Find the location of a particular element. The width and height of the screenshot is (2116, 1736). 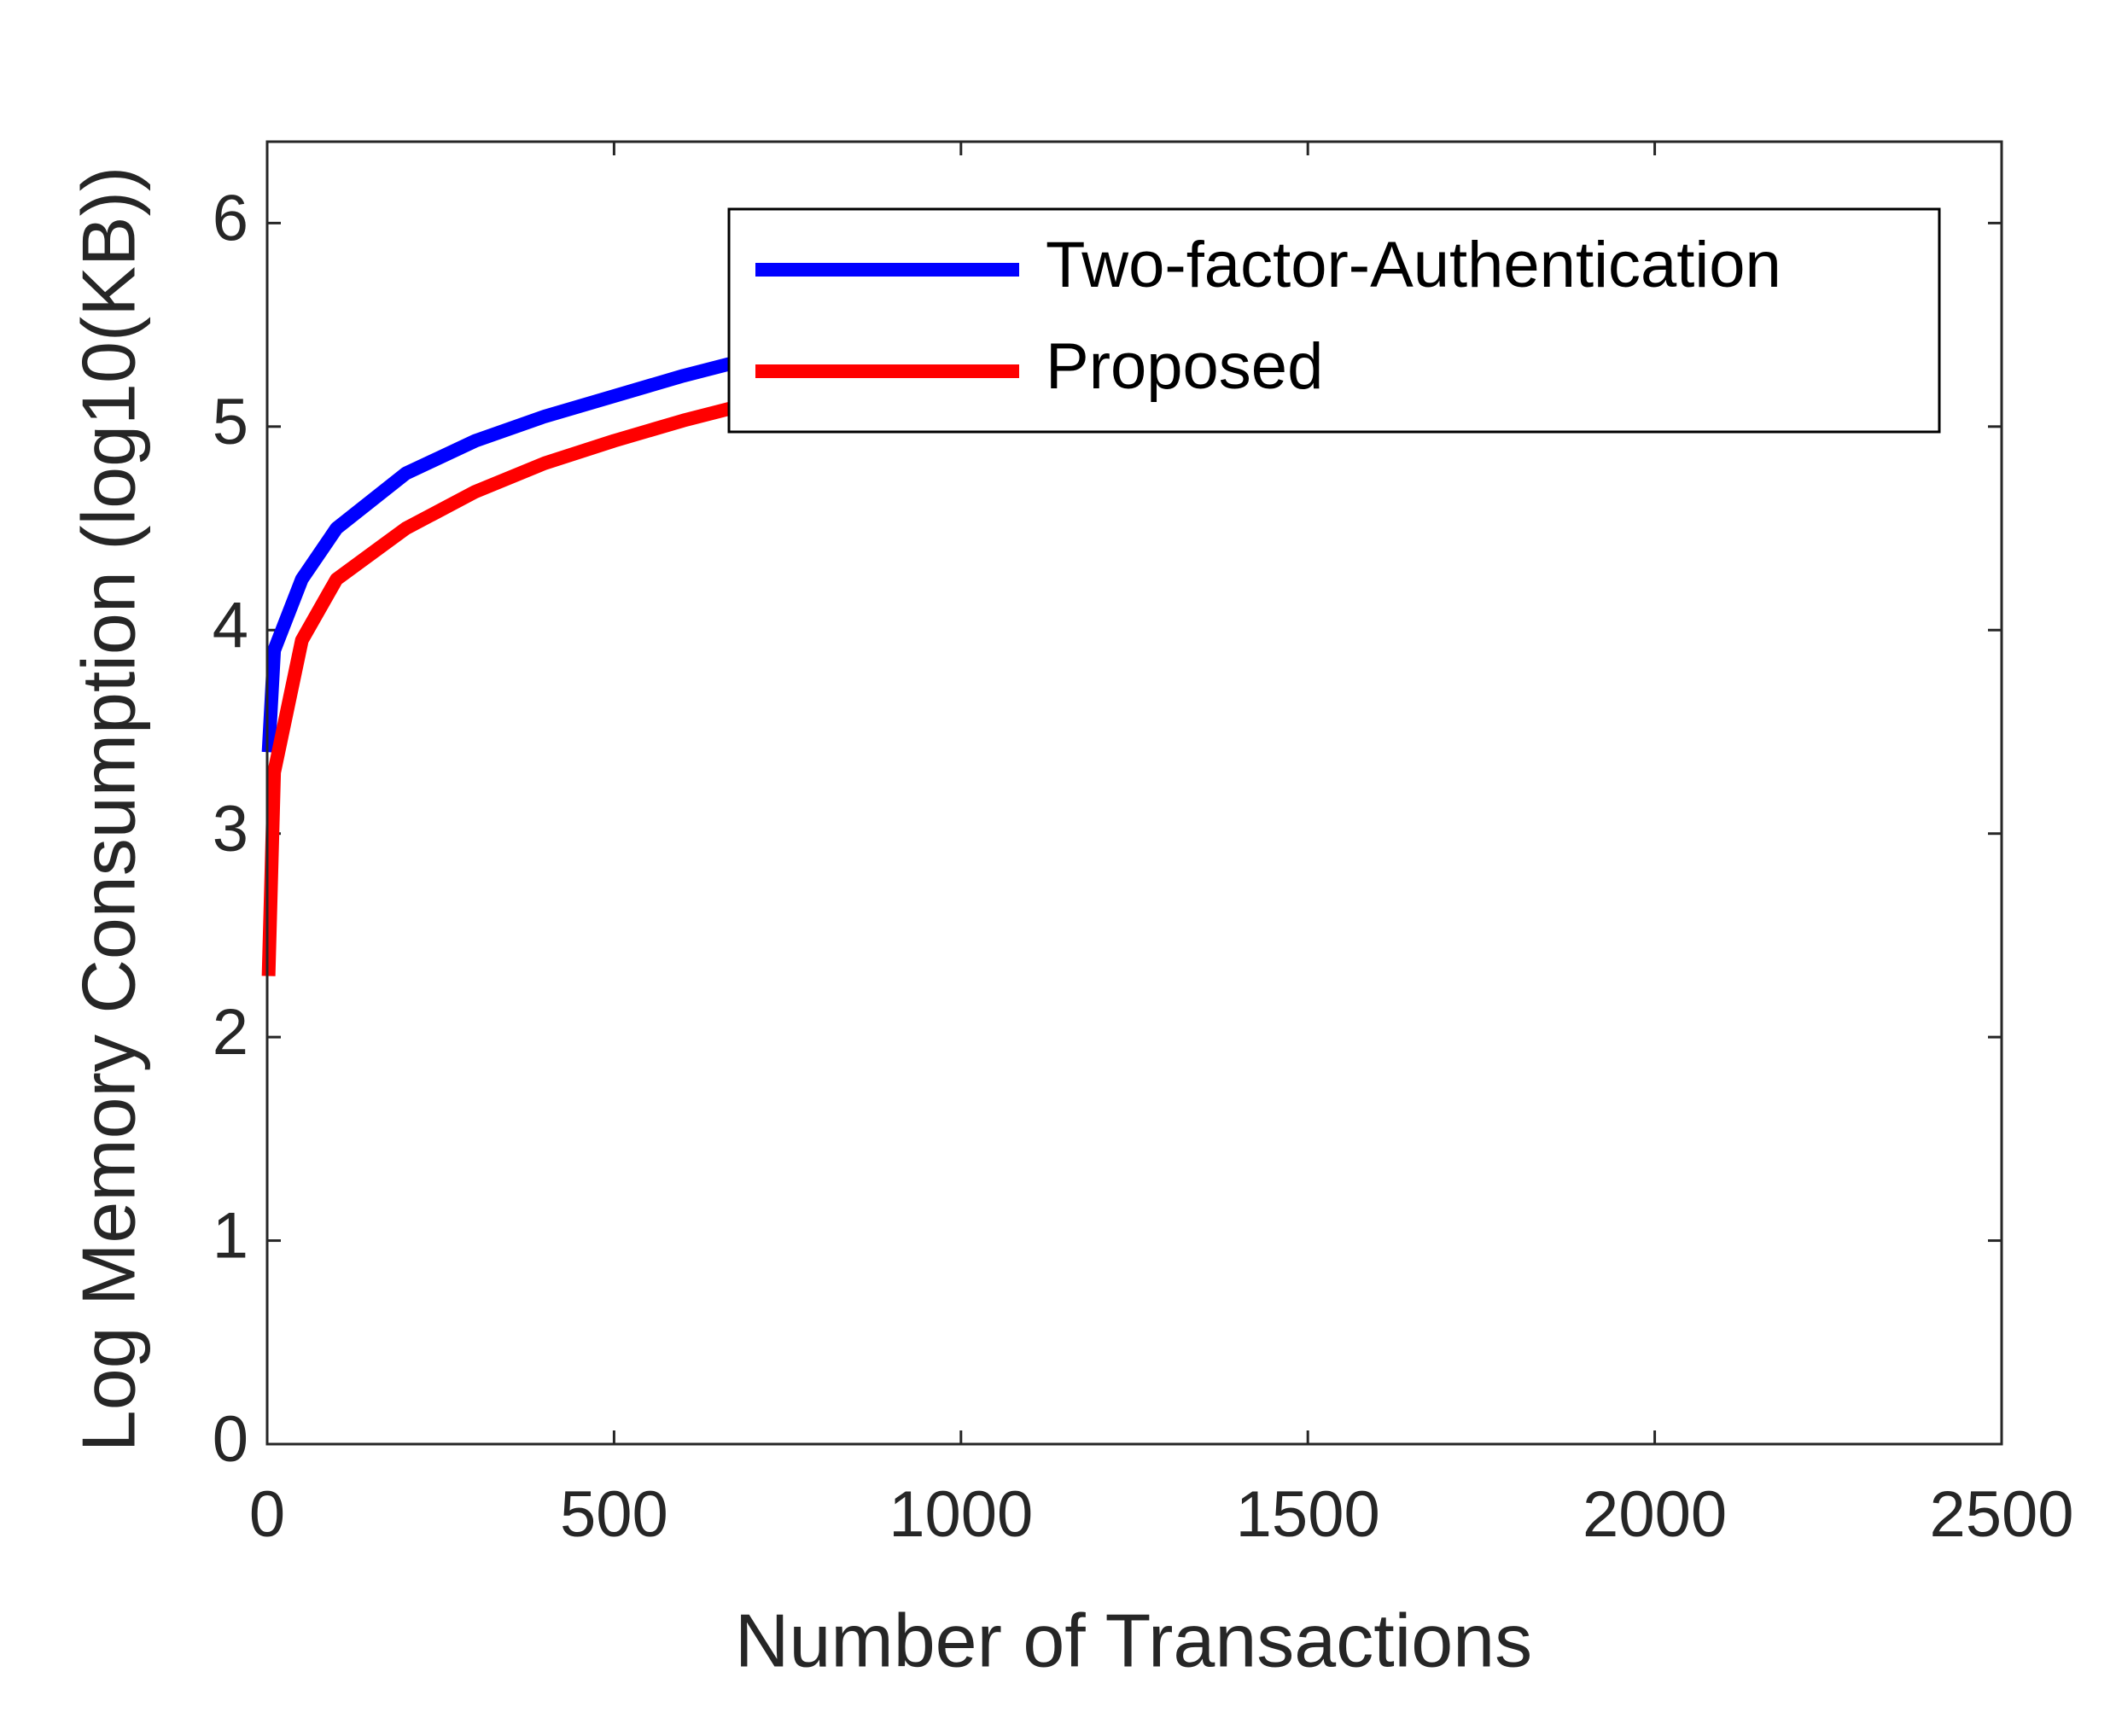

y-tick-label: 4 is located at coordinates (231, 625).